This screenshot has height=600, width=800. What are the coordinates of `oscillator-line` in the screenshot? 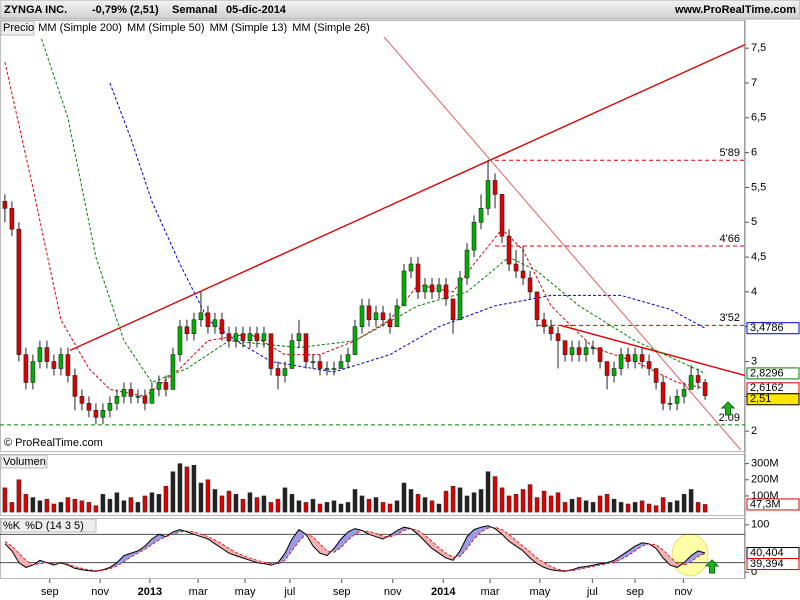 It's located at (355, 549).